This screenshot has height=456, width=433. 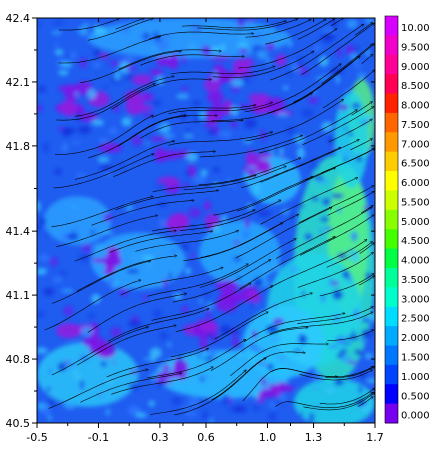 I want to click on colorbar-label: 9.000, so click(x=415, y=67).